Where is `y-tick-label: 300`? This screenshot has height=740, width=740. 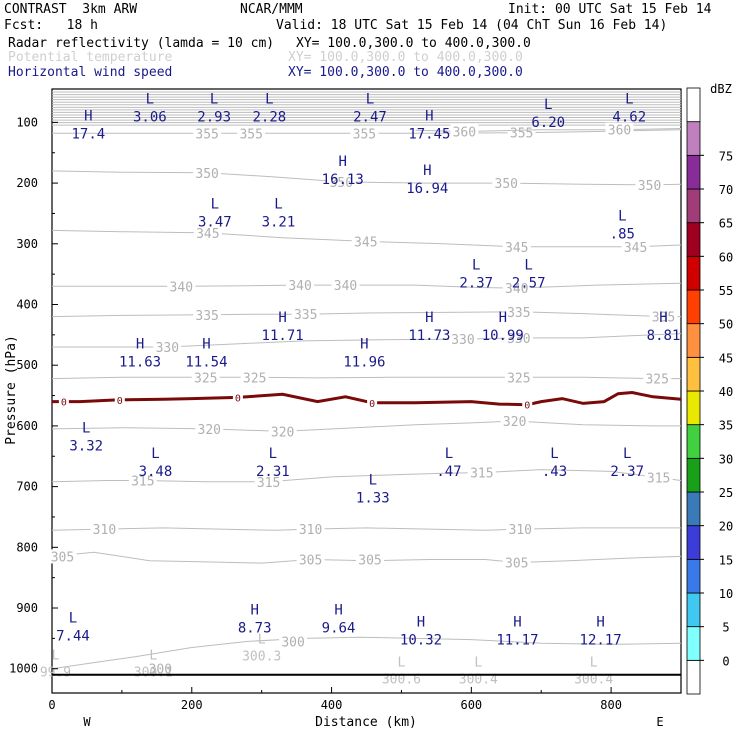
y-tick-label: 300 is located at coordinates (27, 244).